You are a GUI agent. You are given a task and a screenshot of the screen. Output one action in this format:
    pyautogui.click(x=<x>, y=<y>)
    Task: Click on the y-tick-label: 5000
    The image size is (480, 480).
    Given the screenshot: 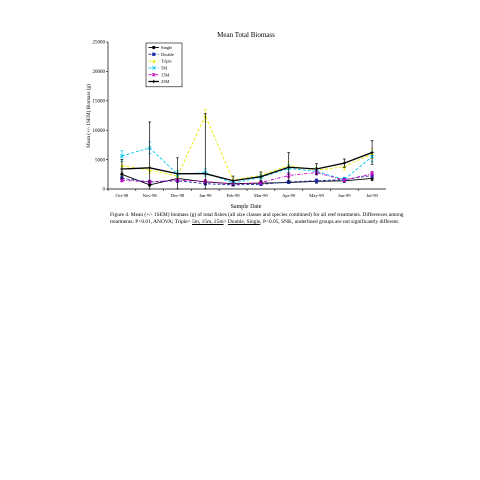 What is the action you would take?
    pyautogui.click(x=100, y=160)
    